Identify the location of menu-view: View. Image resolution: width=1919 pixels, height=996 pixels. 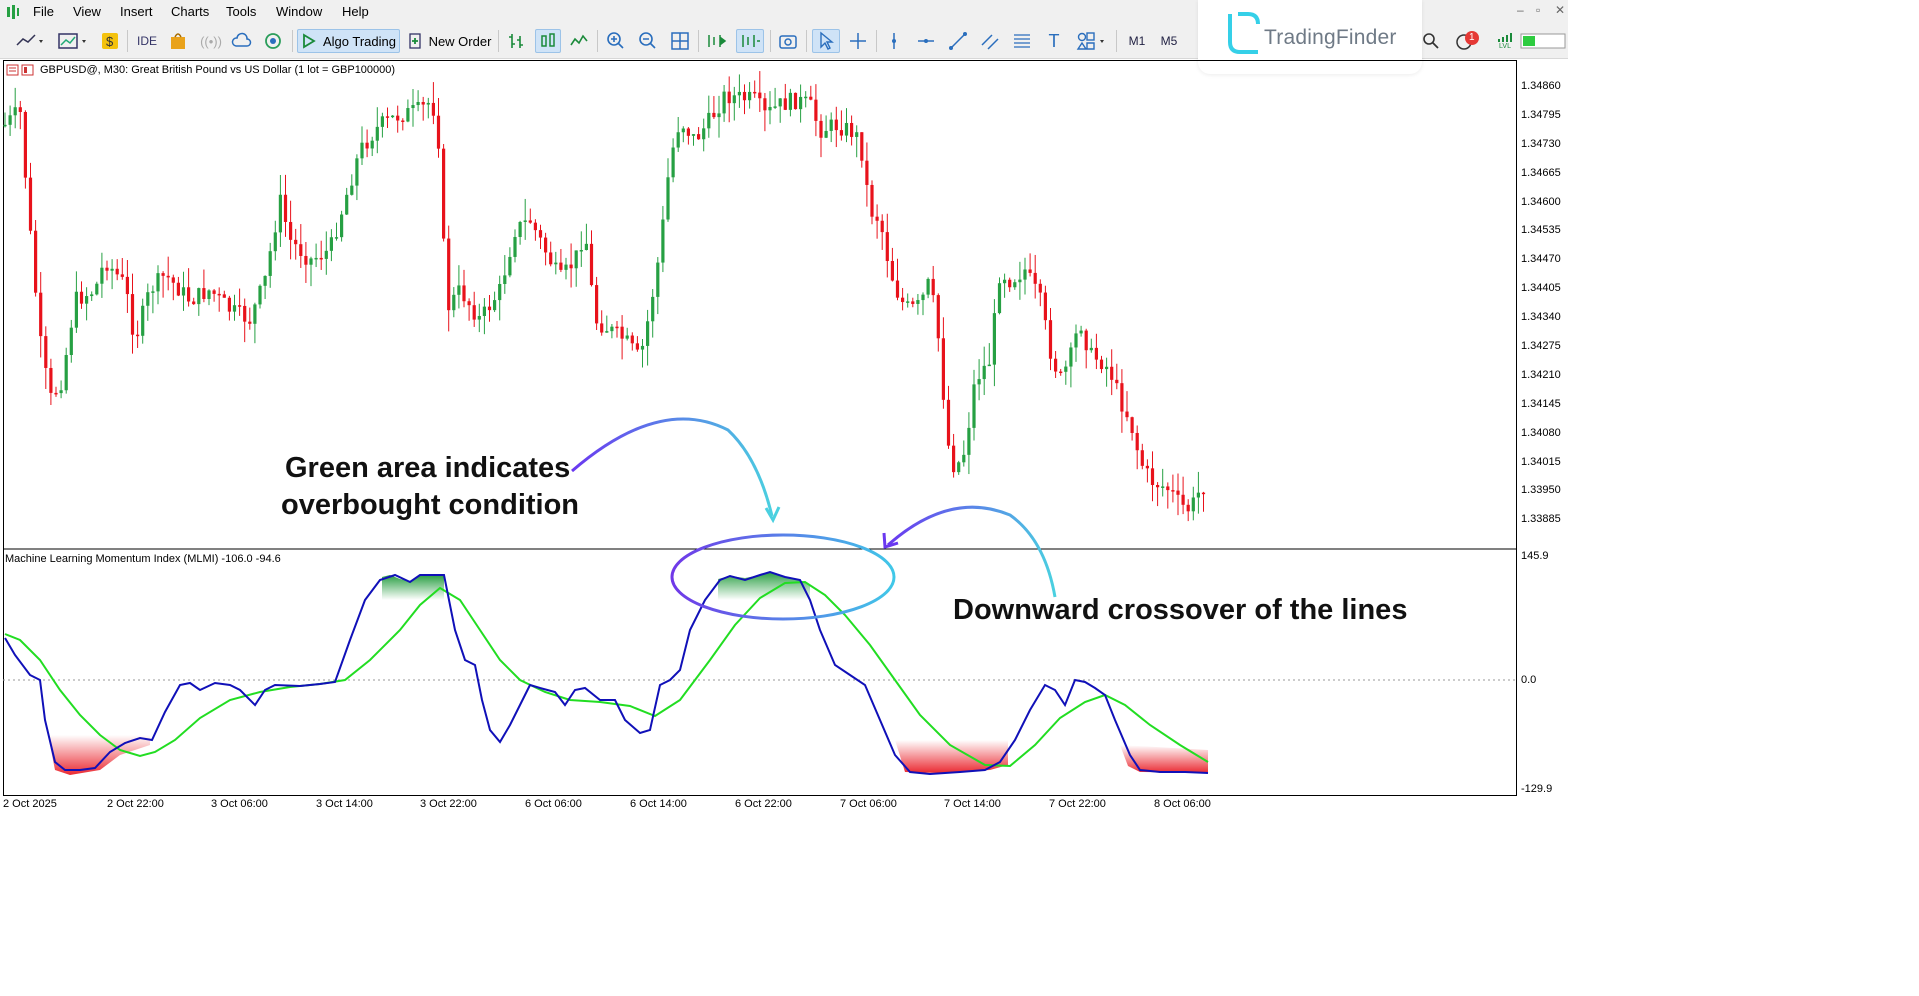
(87, 11).